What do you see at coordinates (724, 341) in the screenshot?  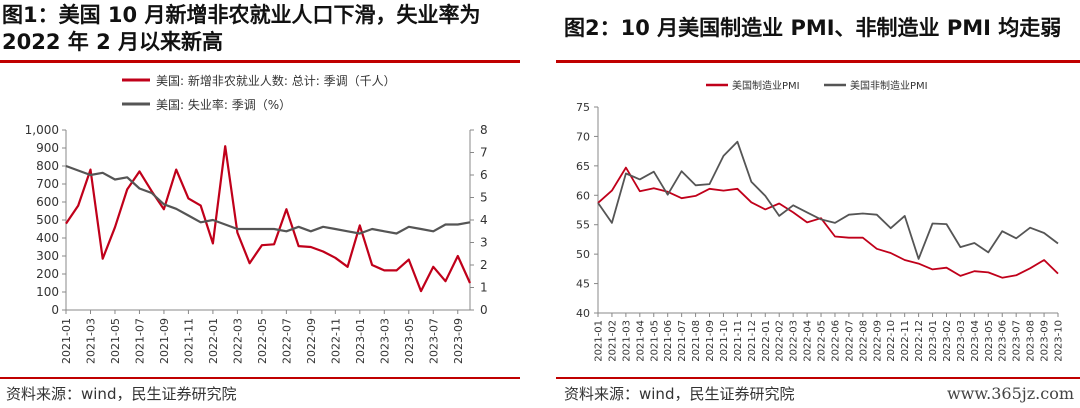 I see `x-tick-label: 2021-10` at bounding box center [724, 341].